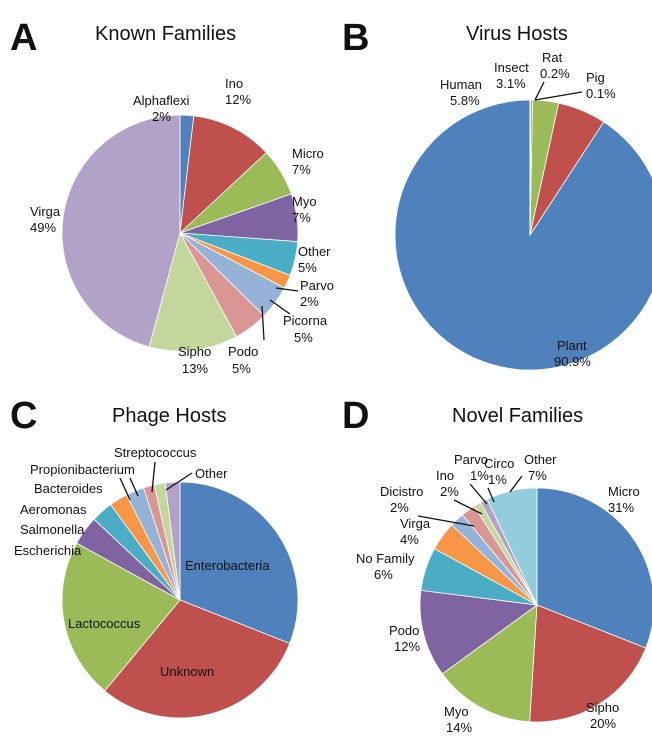  What do you see at coordinates (134, 487) in the screenshot?
I see `leader-c-propionibacterium` at bounding box center [134, 487].